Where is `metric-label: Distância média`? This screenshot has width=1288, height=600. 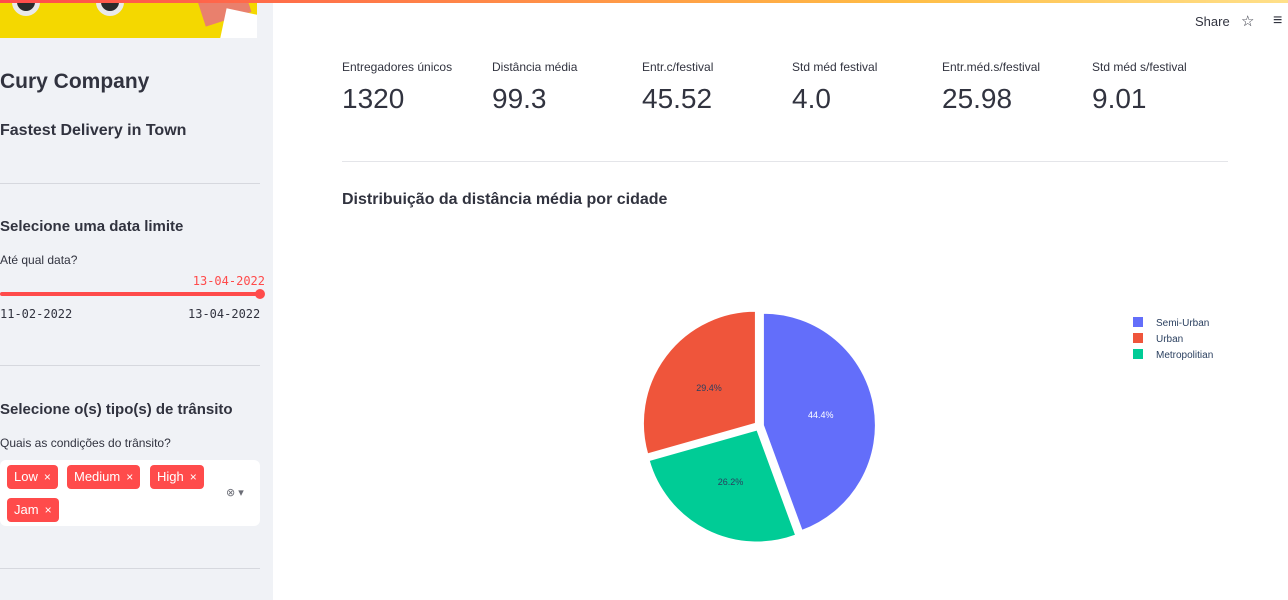 metric-label: Distância média is located at coordinates (535, 67).